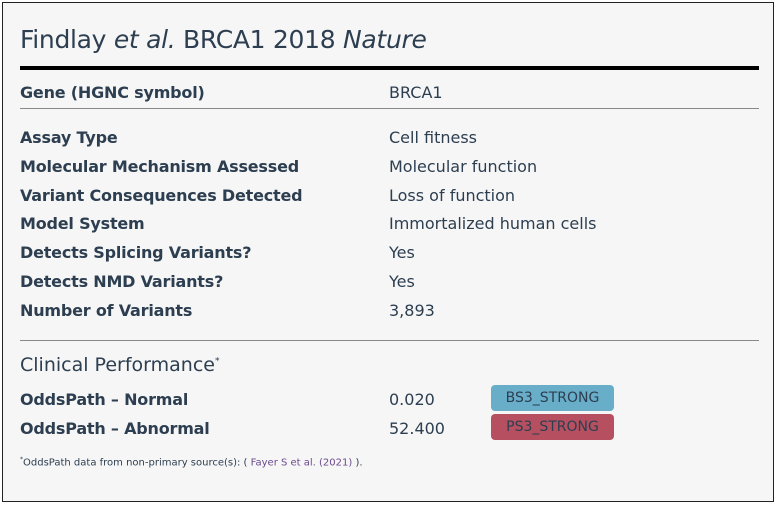 The image size is (777, 506). Describe the element at coordinates (115, 428) in the screenshot. I see `oddspath-label: OddsPath – Abnormal` at that location.